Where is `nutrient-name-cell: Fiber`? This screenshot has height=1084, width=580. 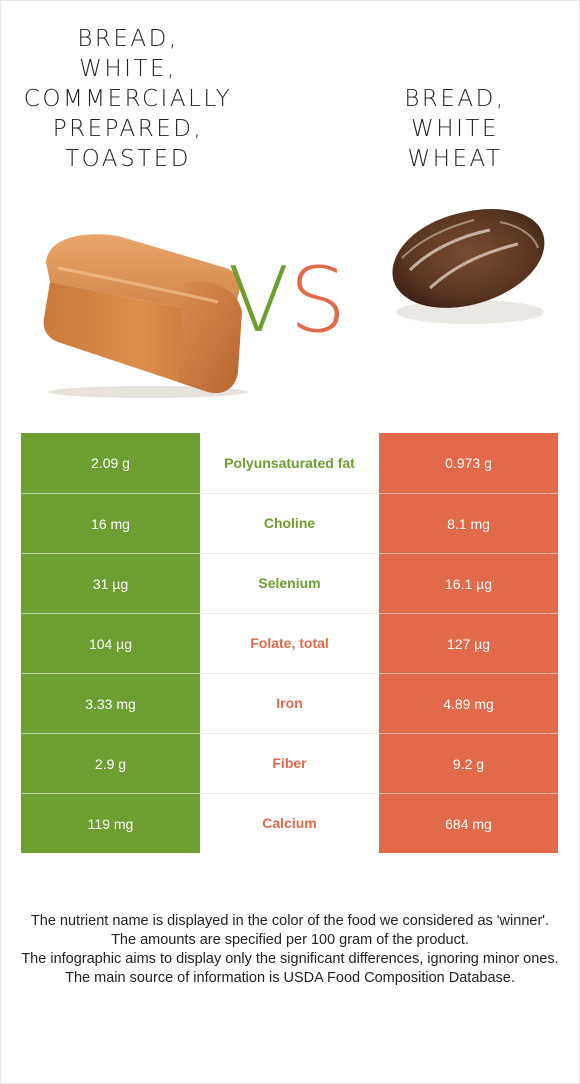
nutrient-name-cell: Fiber is located at coordinates (289, 763).